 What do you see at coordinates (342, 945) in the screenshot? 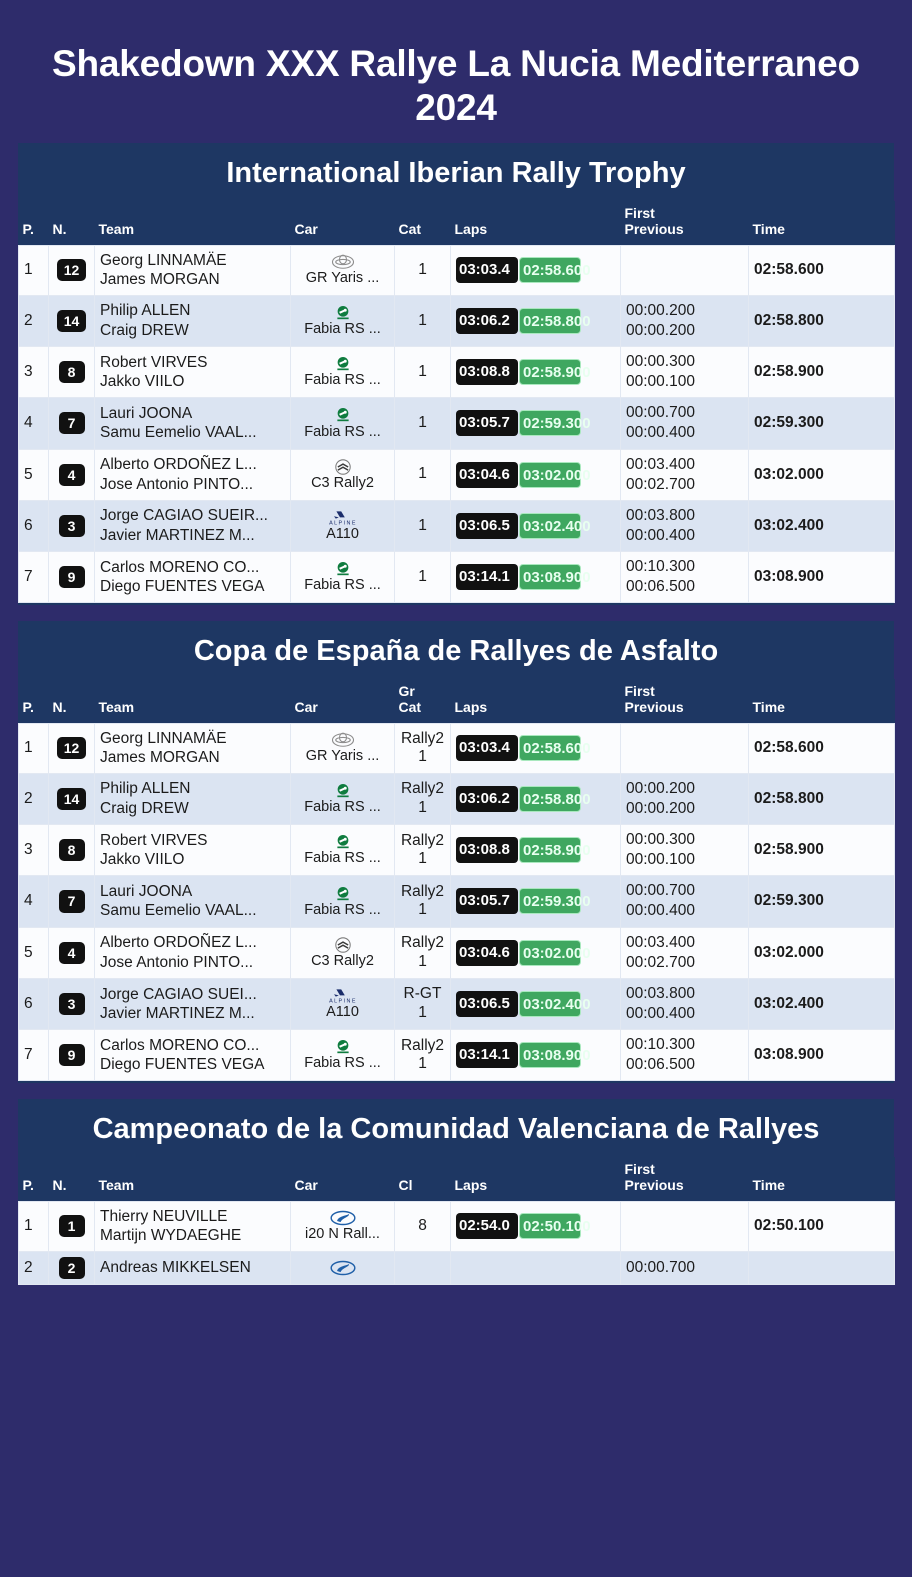
I see `citroen-logo-icon` at bounding box center [342, 945].